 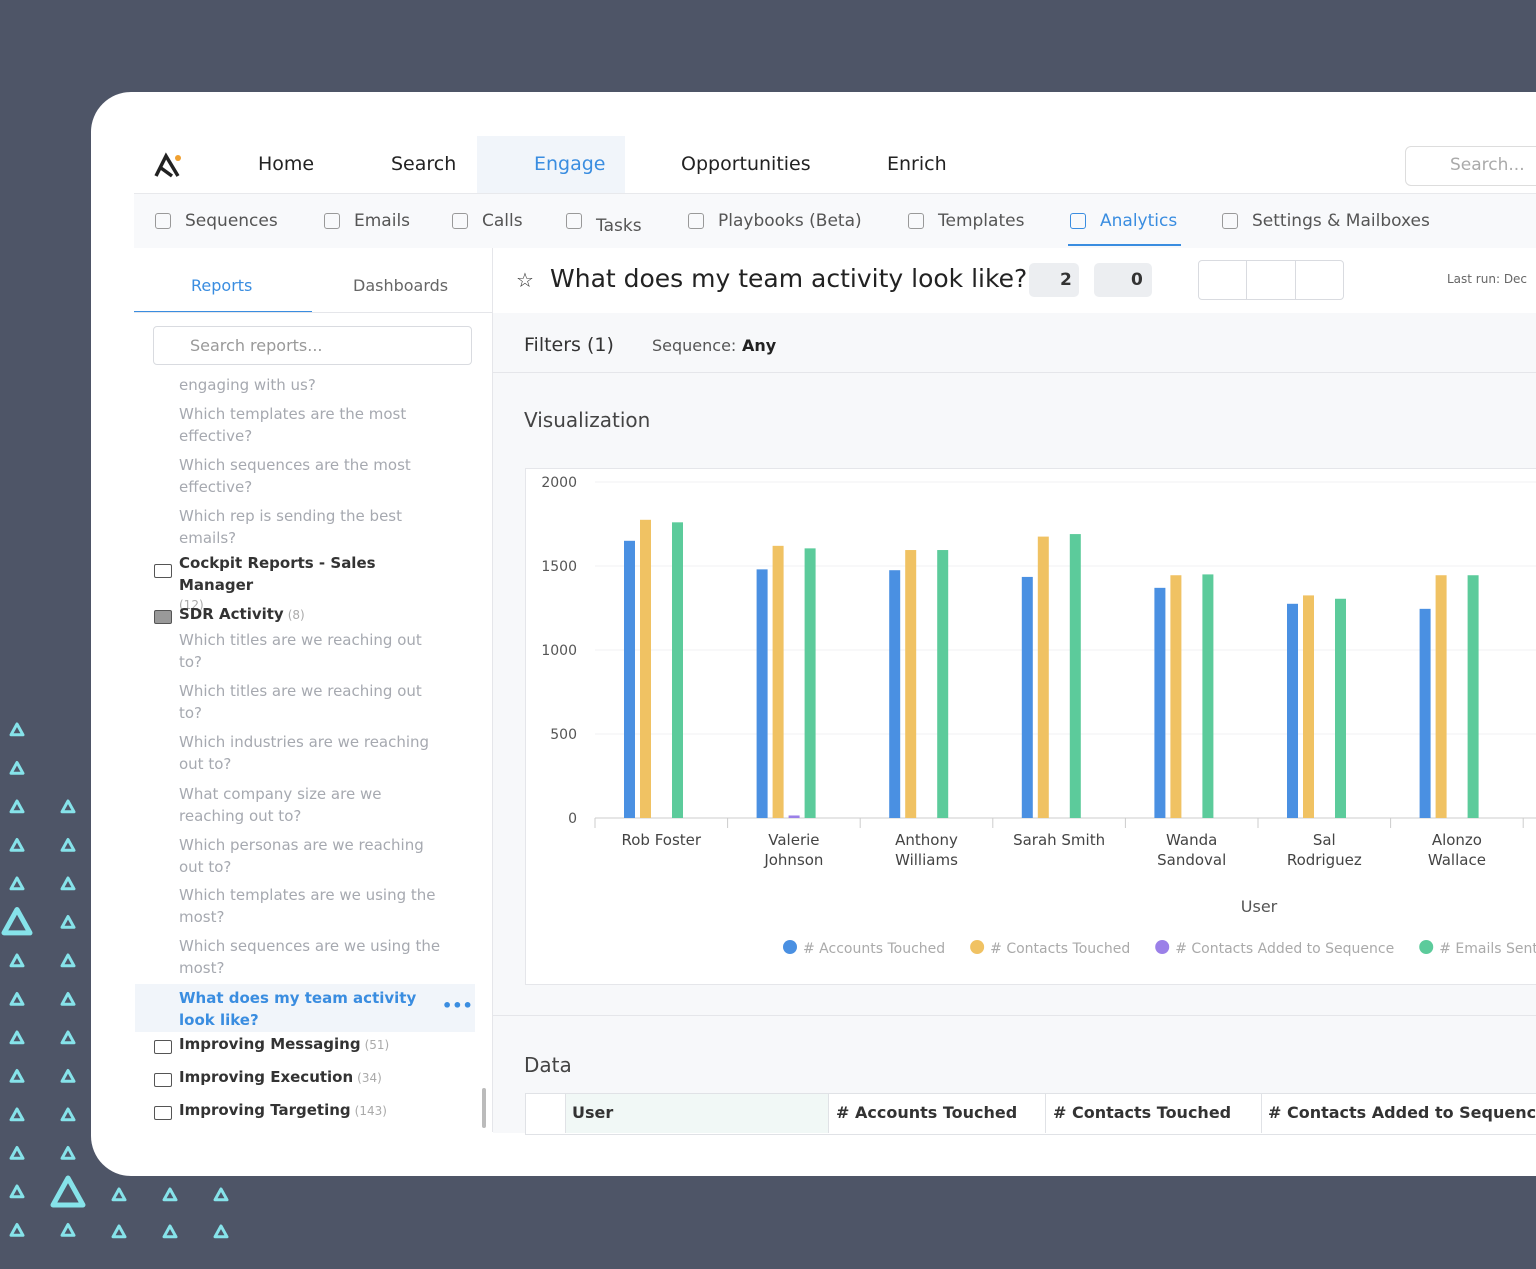 I want to click on report-item: Improving Targeting (143), so click(x=314, y=1110).